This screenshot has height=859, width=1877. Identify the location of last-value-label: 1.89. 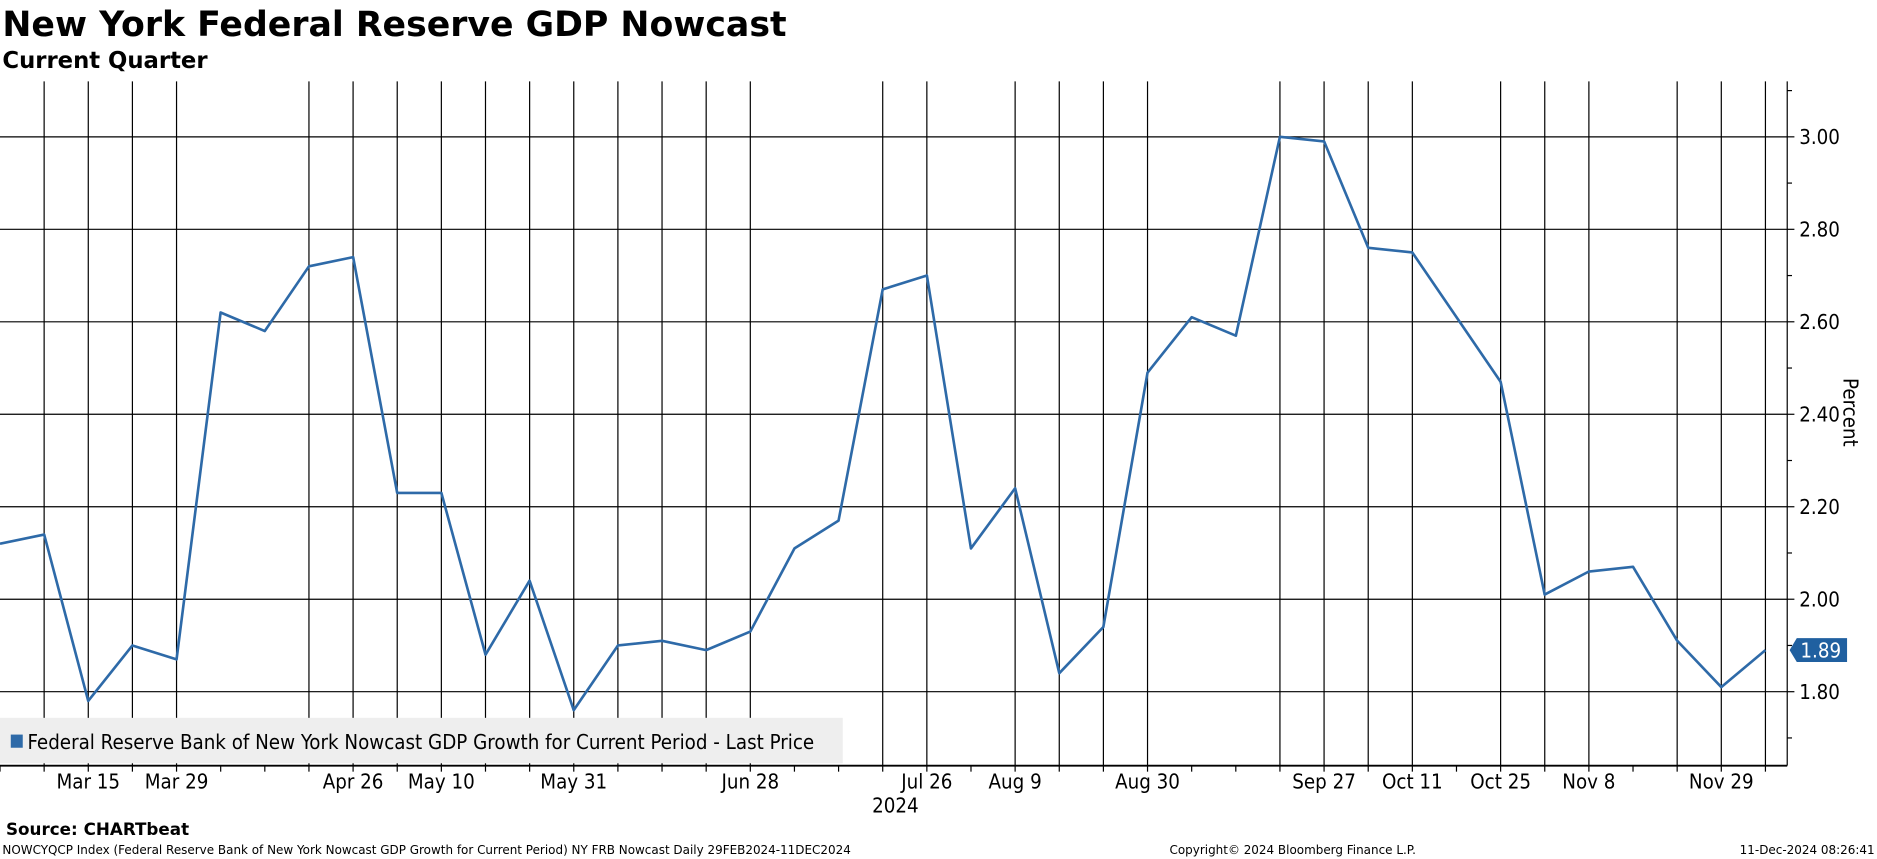
(1820, 650).